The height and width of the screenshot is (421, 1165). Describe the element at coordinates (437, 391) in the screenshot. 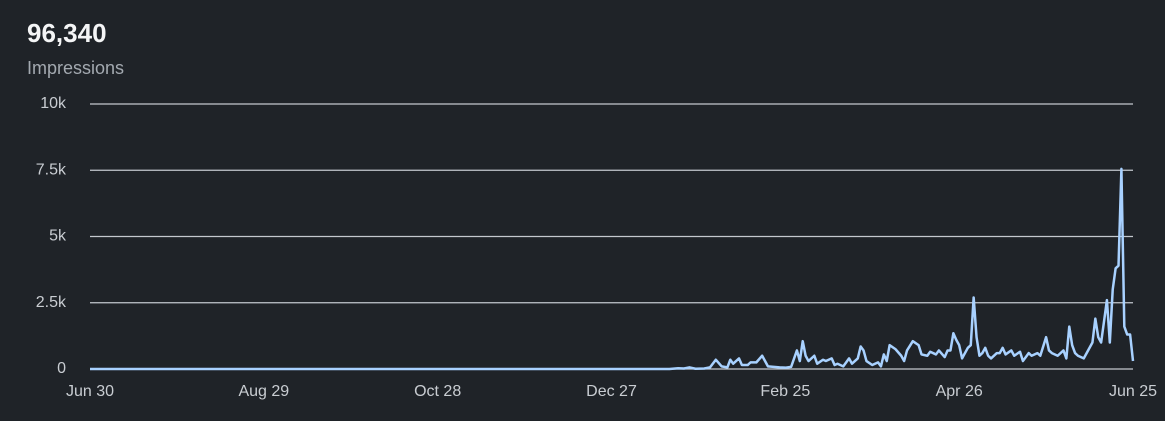

I see `x-tick-label: Oct 28` at that location.